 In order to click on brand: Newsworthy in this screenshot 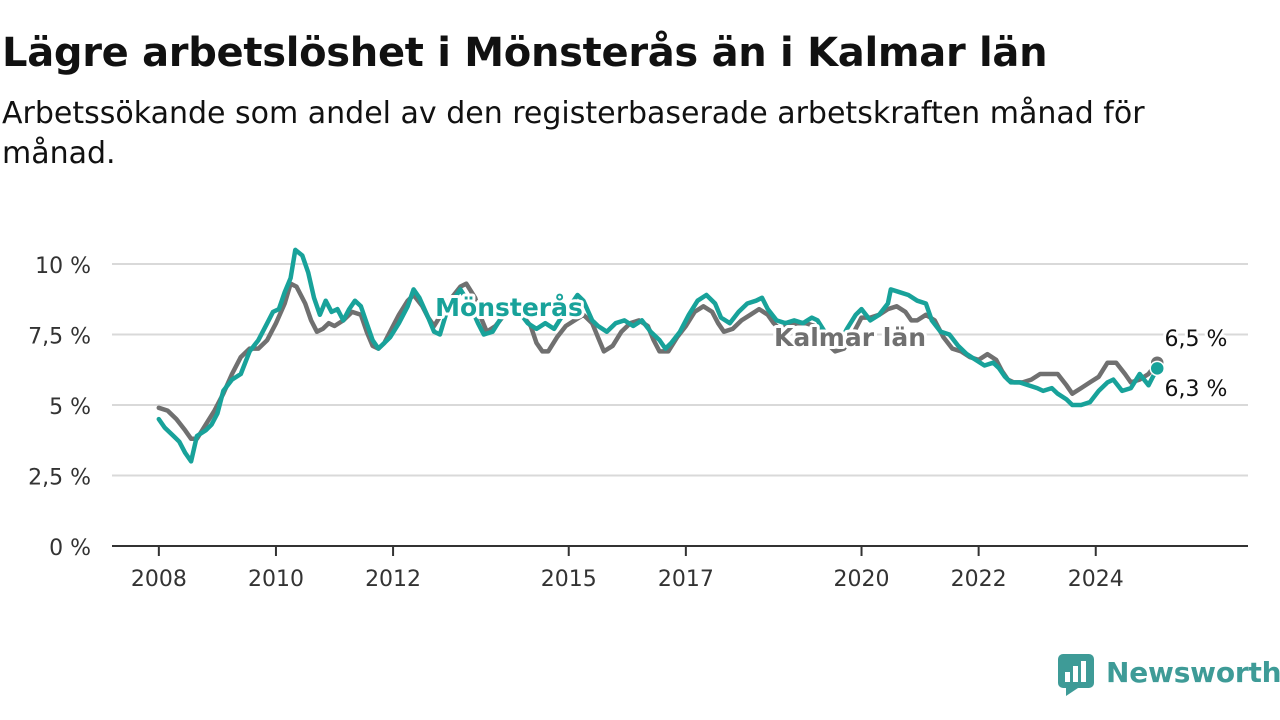, I will do `click(1169, 676)`.